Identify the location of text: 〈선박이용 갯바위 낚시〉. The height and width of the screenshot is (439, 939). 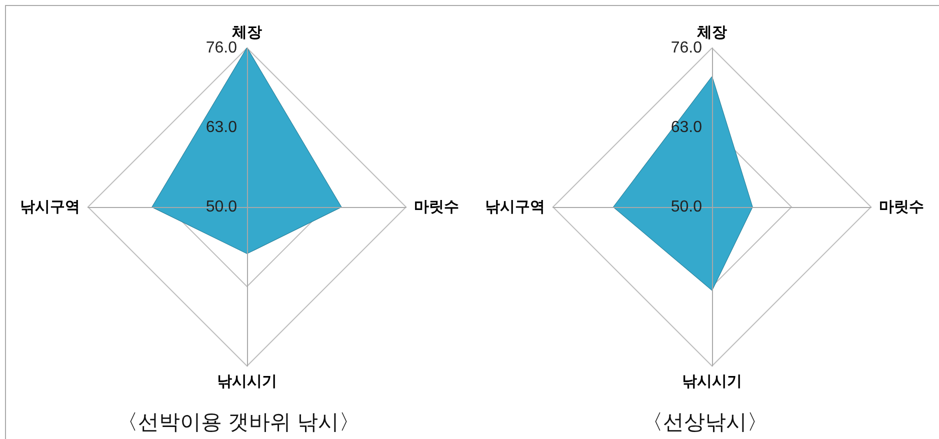
(238, 422).